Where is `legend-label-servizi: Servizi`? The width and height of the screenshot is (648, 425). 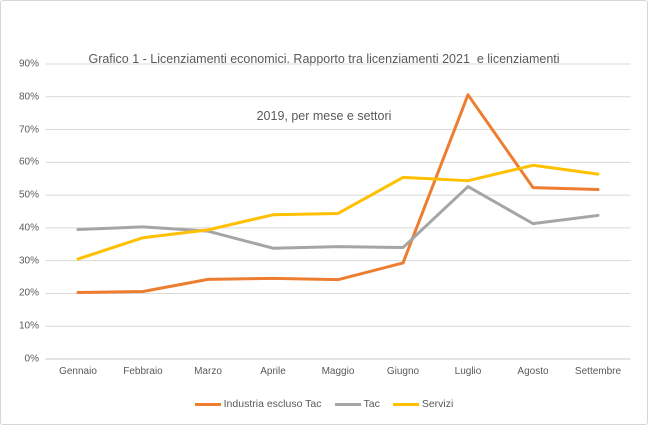 legend-label-servizi: Servizi is located at coordinates (437, 404).